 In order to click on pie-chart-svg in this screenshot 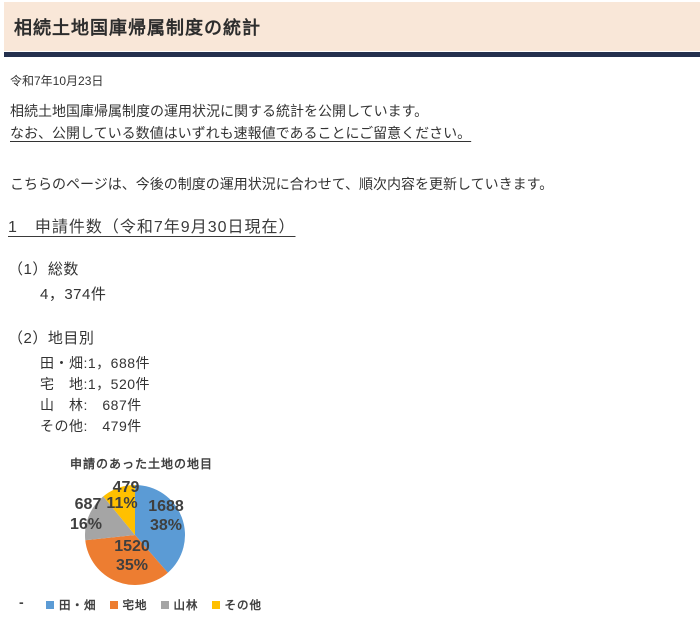, I will do `click(135, 535)`.